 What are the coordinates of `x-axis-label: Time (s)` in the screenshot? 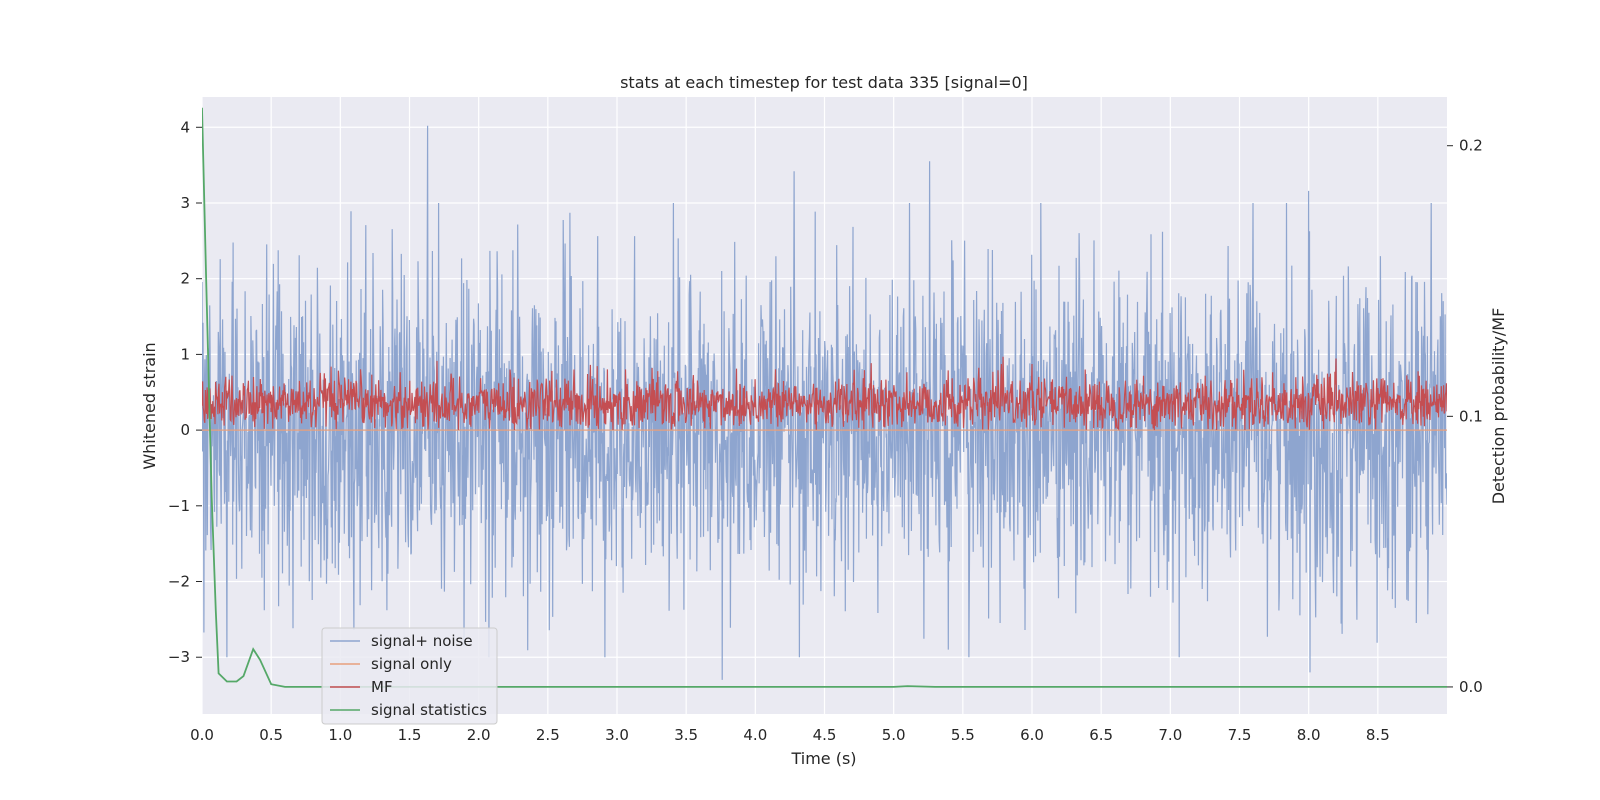 It's located at (823, 758).